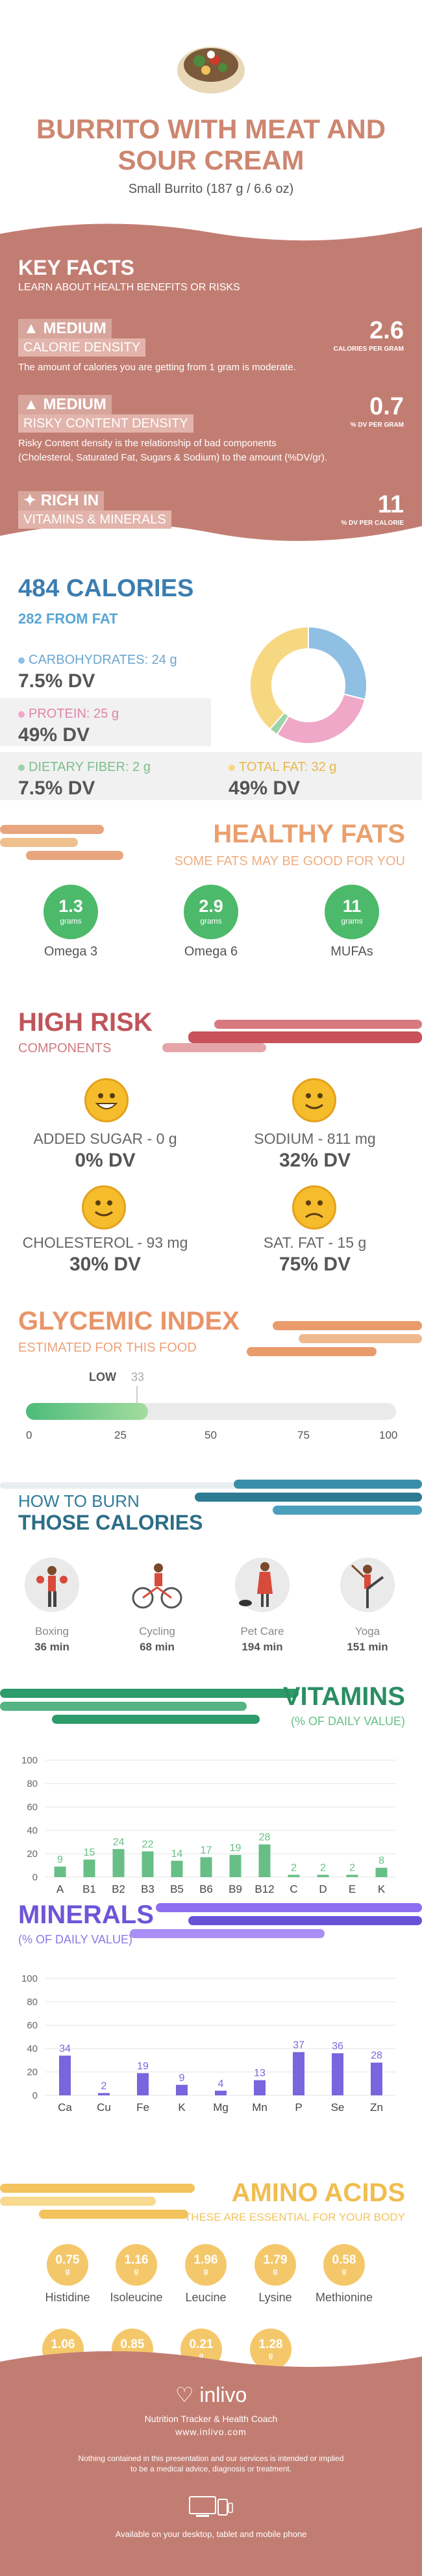 Image resolution: width=422 pixels, height=2576 pixels. Describe the element at coordinates (67, 2297) in the screenshot. I see `histidine-label: Histidine` at that location.